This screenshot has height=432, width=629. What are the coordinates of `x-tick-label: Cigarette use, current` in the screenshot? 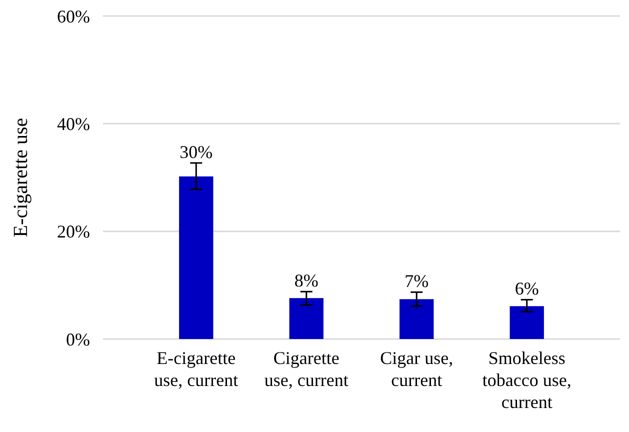 It's located at (306, 369).